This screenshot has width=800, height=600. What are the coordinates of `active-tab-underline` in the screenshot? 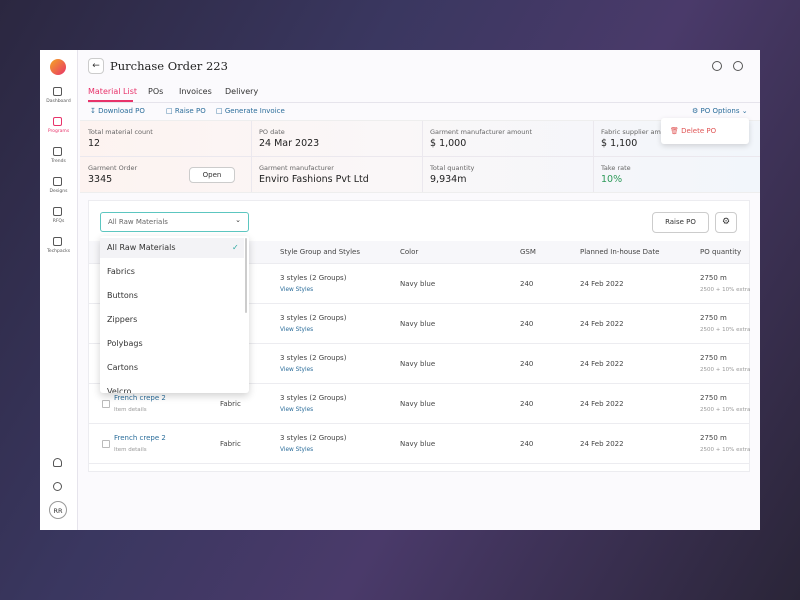 It's located at (110, 101).